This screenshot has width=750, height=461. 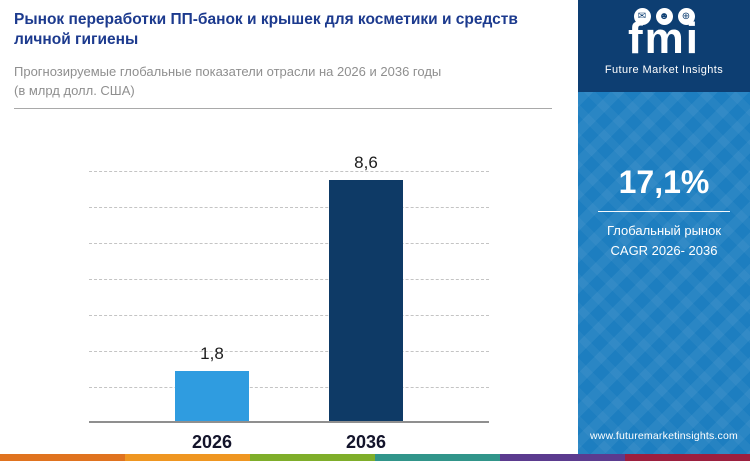 I want to click on footer-strip, so click(x=375, y=457).